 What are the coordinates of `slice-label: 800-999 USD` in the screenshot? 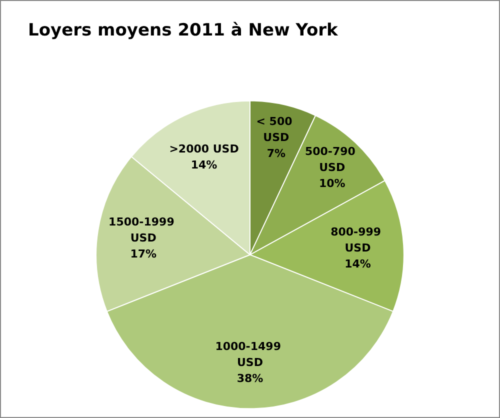 It's located at (357, 239).